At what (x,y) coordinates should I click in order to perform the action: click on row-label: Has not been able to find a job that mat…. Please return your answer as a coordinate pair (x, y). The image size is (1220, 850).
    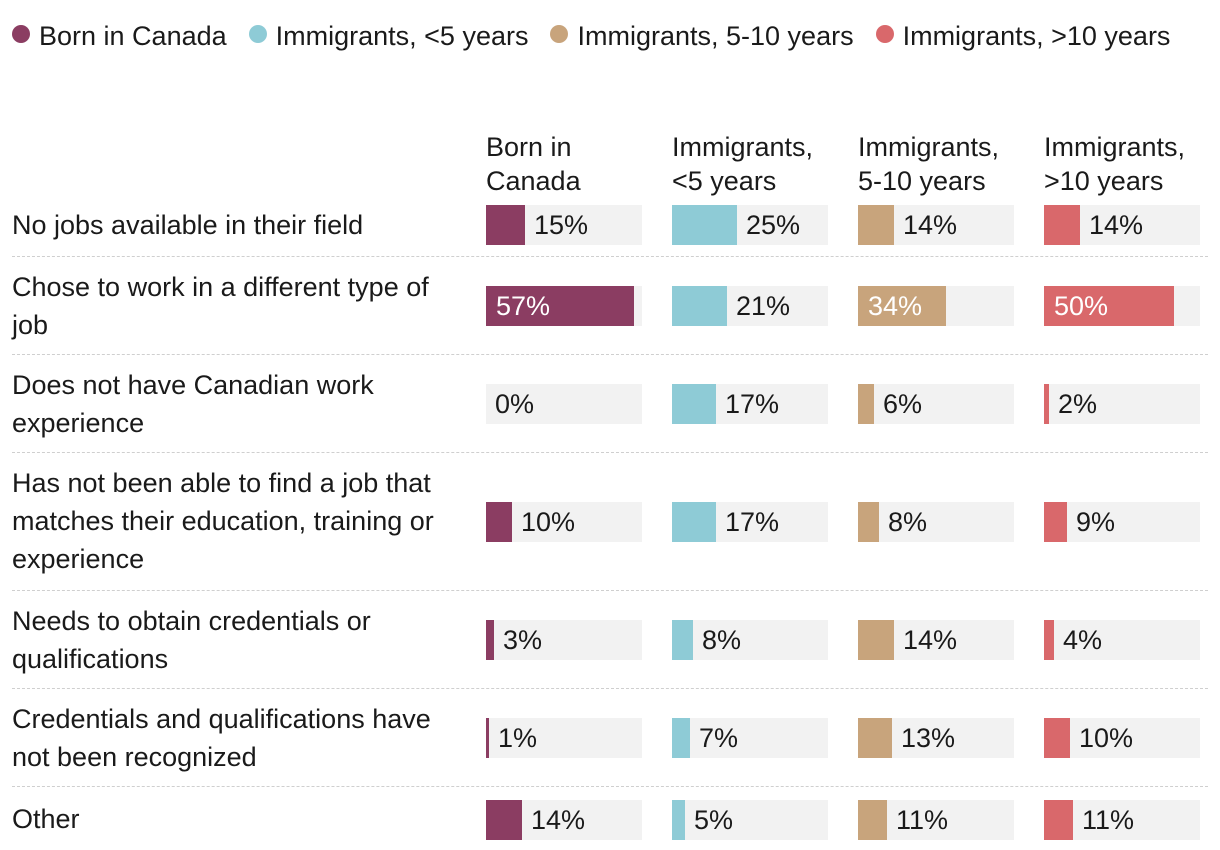
    Looking at the image, I should click on (223, 521).